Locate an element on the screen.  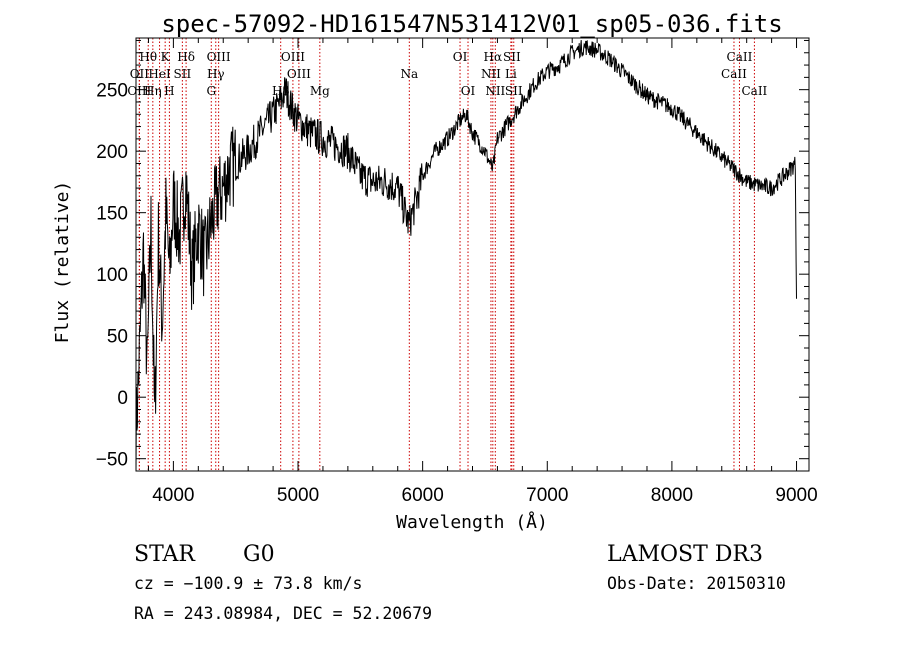
spectral-line-label: Hγ is located at coordinates (216, 74).